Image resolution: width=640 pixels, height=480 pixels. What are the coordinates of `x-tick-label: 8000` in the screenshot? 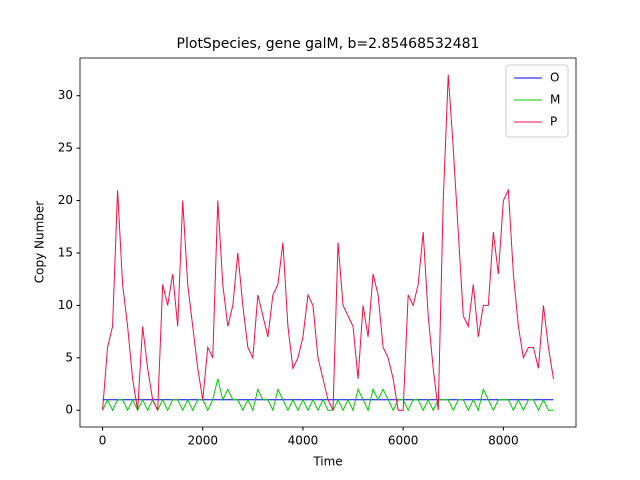 It's located at (503, 441).